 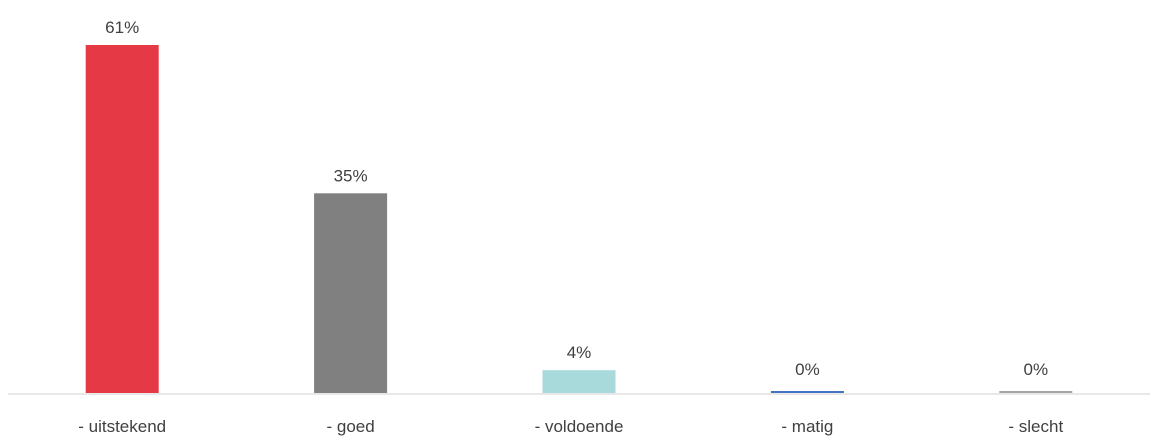 What do you see at coordinates (579, 352) in the screenshot?
I see `data-label-2: 4%` at bounding box center [579, 352].